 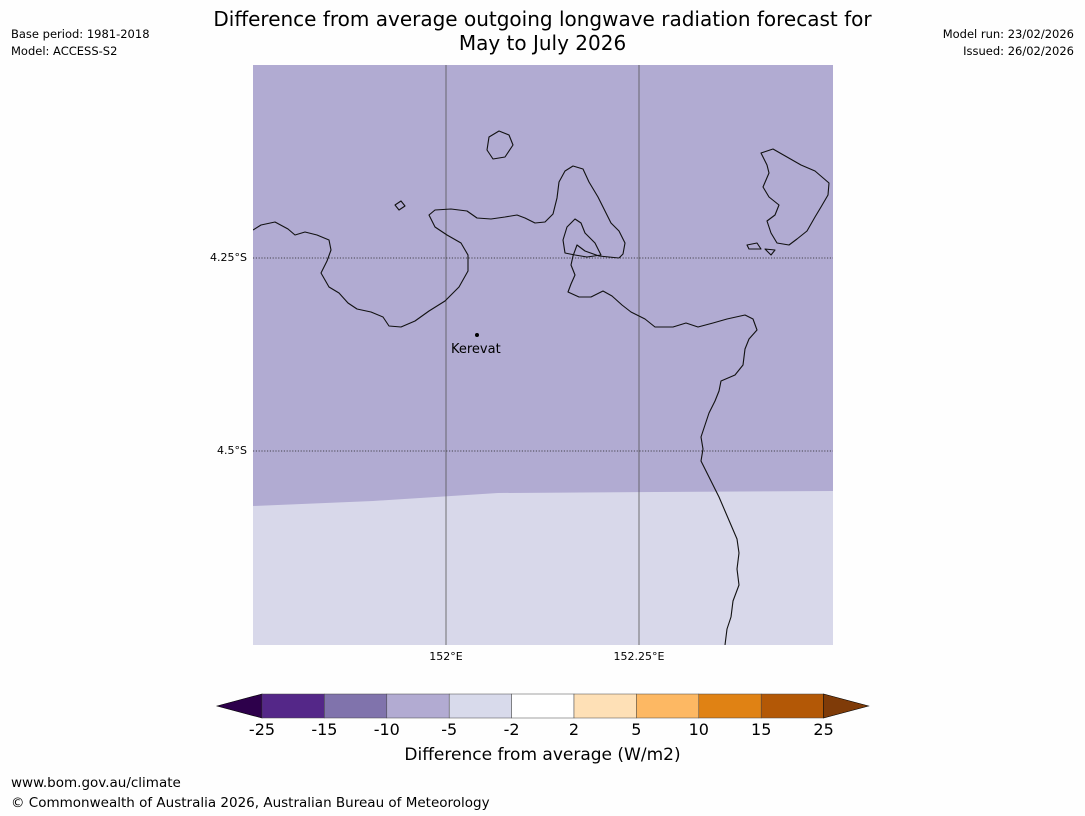 What do you see at coordinates (543, 568) in the screenshot?
I see `map-lower-region` at bounding box center [543, 568].